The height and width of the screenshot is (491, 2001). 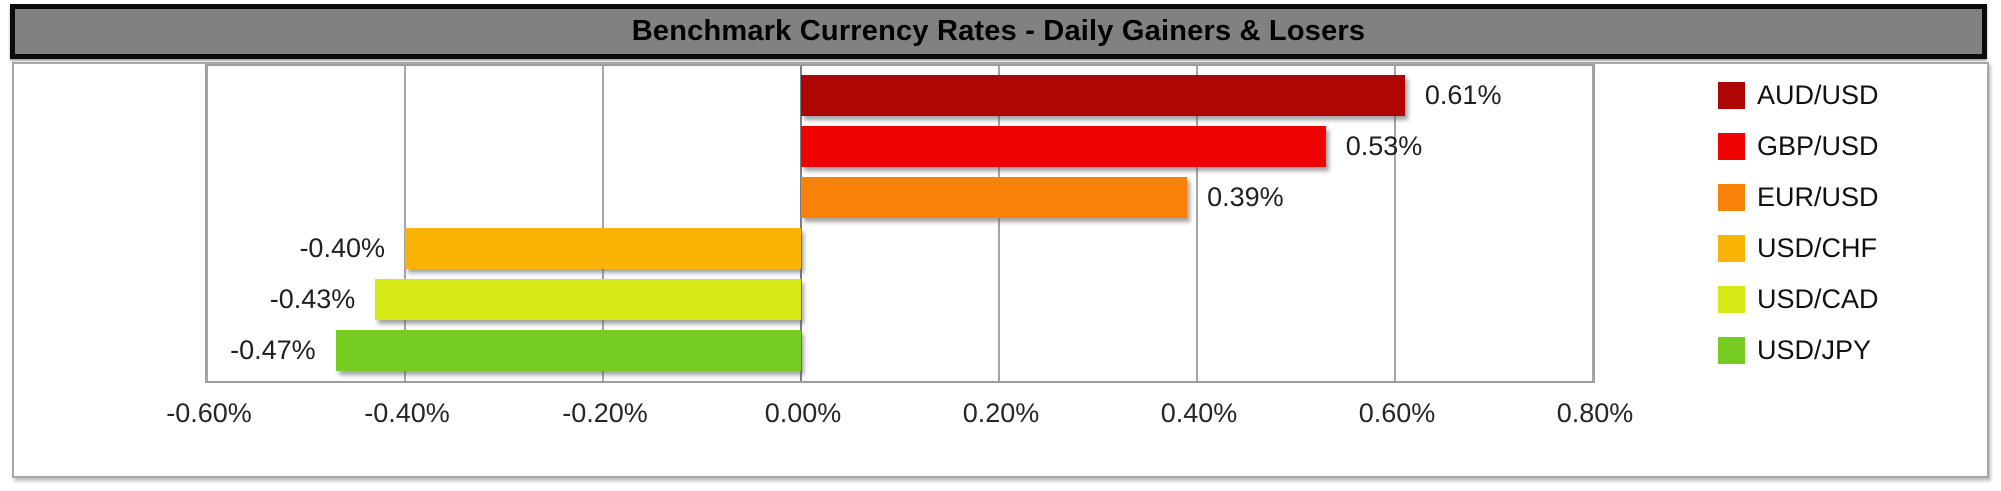 What do you see at coordinates (1818, 299) in the screenshot?
I see `legend-label: USD/CAD` at bounding box center [1818, 299].